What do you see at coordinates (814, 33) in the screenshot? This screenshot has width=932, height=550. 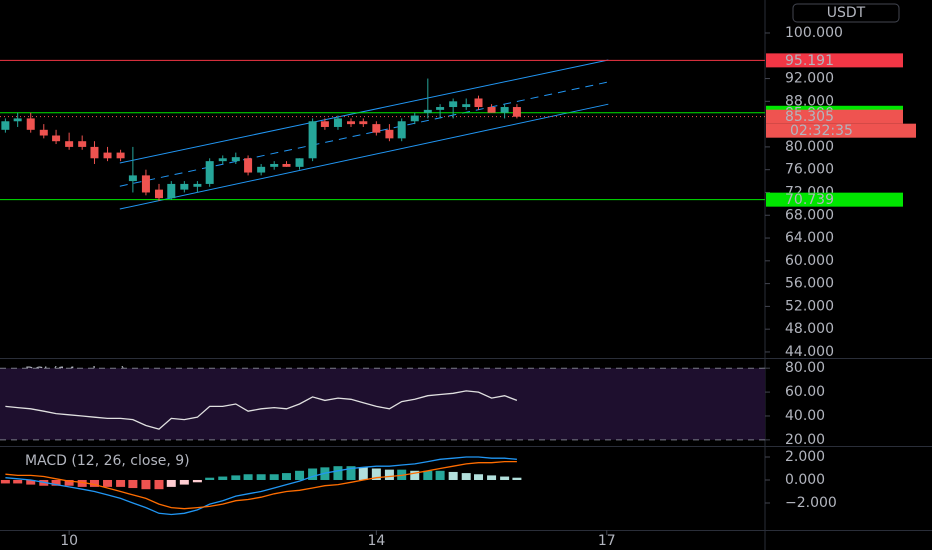 I see `y-tick-label: 100.000` at bounding box center [814, 33].